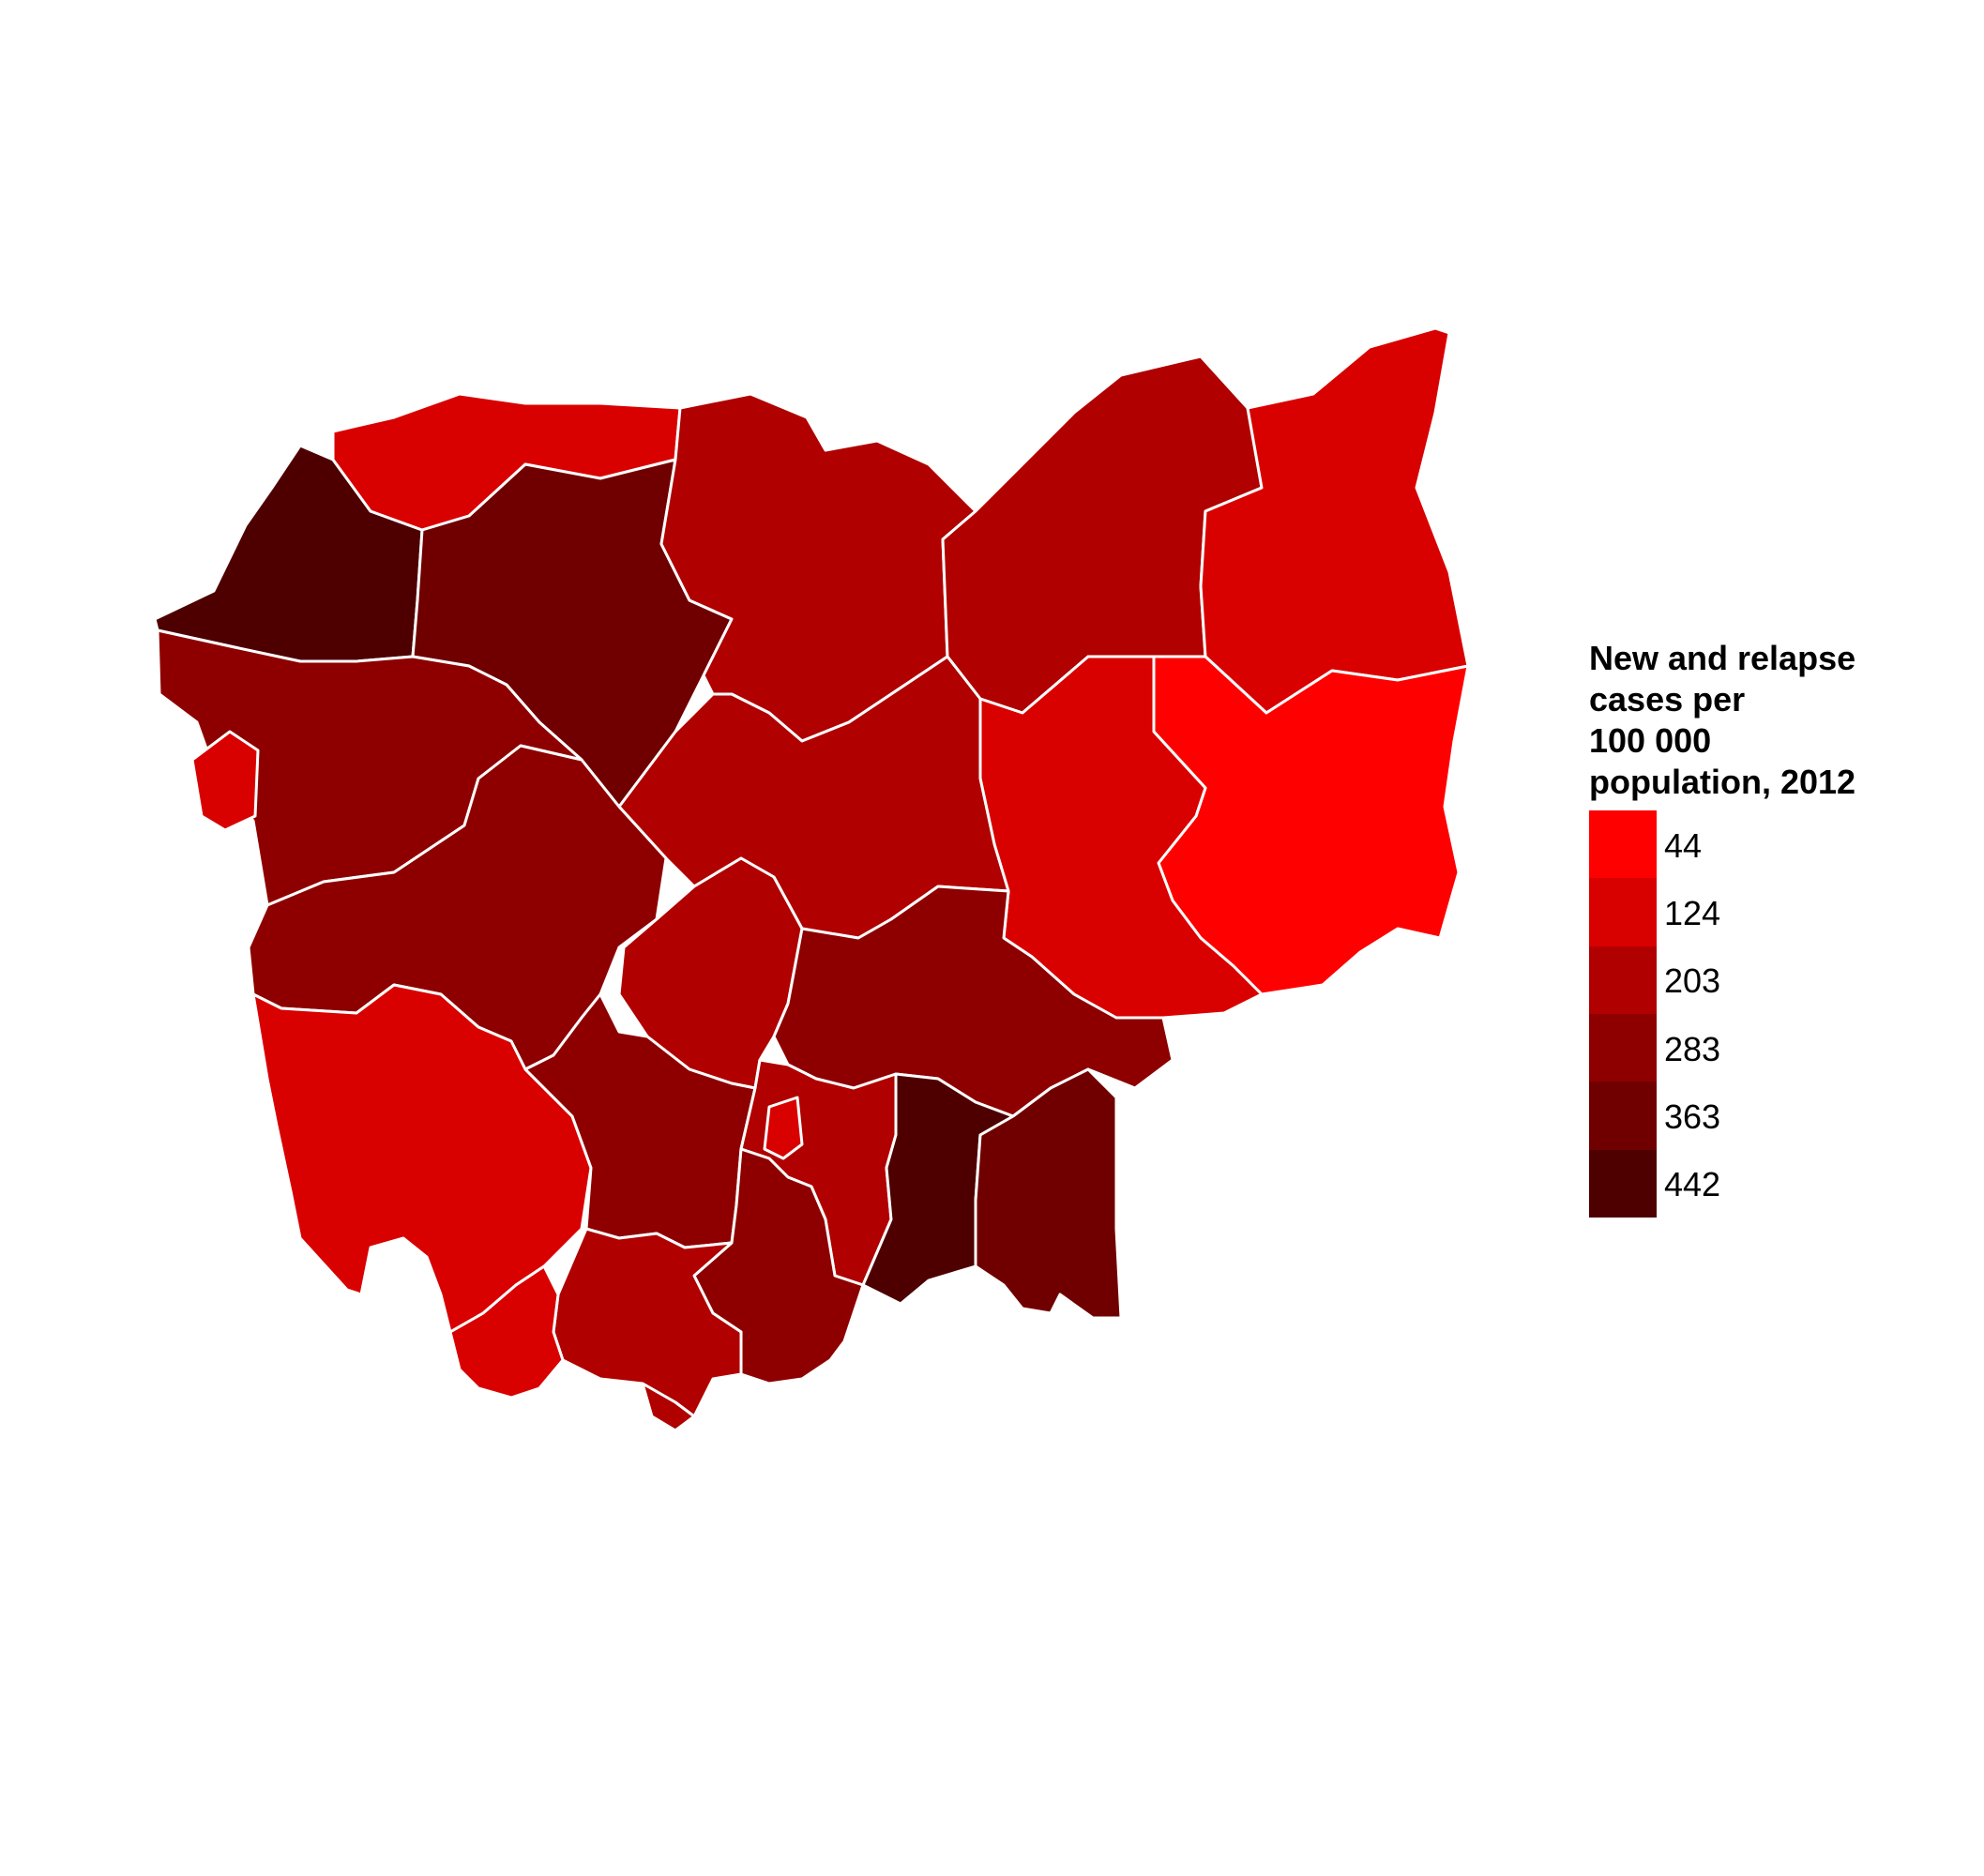  Describe the element at coordinates (1692, 913) in the screenshot. I see `legend-label-124: 124` at that location.